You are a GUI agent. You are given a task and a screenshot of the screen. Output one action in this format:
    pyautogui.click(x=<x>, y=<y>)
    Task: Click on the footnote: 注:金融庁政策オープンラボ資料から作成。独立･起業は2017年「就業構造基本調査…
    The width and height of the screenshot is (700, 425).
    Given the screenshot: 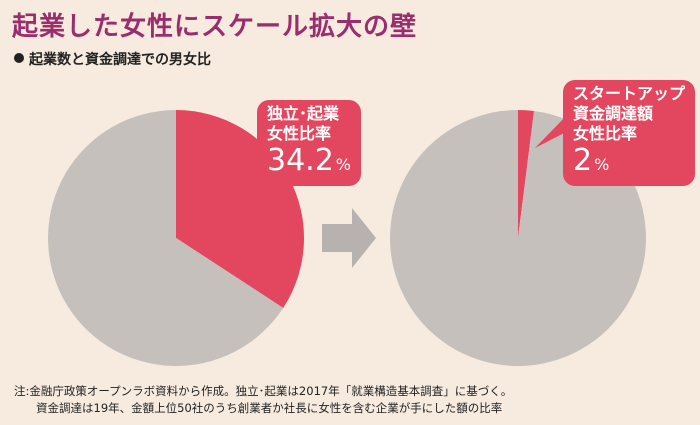 What is the action you would take?
    pyautogui.click(x=263, y=400)
    